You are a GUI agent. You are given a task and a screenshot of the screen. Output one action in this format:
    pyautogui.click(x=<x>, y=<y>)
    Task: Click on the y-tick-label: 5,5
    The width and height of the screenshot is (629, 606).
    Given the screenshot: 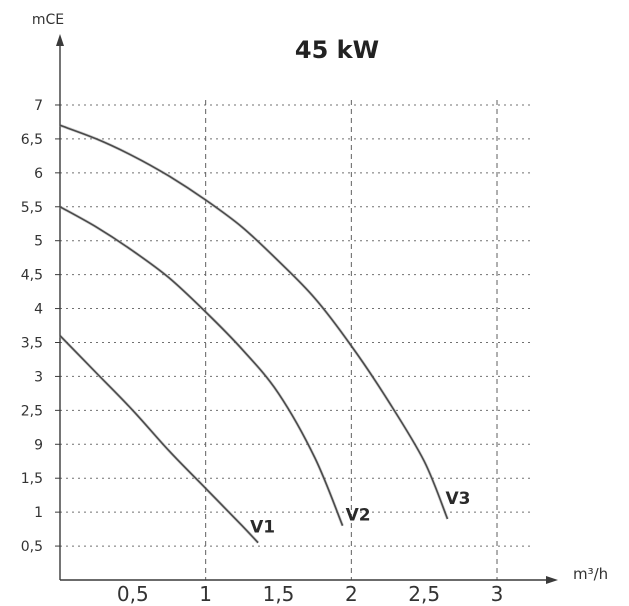 What is the action you would take?
    pyautogui.click(x=32, y=208)
    